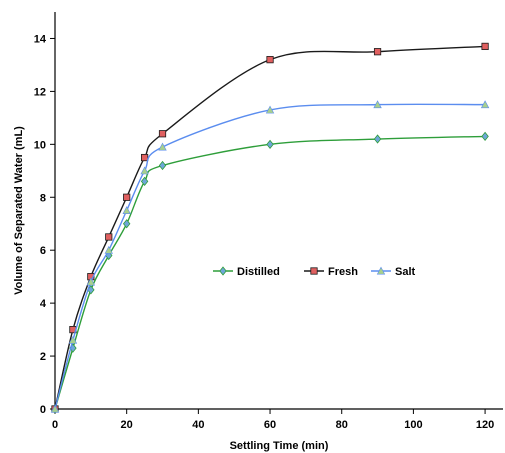 This screenshot has height=453, width=505. I want to click on legend-label-fresh: Fresh, so click(343, 272).